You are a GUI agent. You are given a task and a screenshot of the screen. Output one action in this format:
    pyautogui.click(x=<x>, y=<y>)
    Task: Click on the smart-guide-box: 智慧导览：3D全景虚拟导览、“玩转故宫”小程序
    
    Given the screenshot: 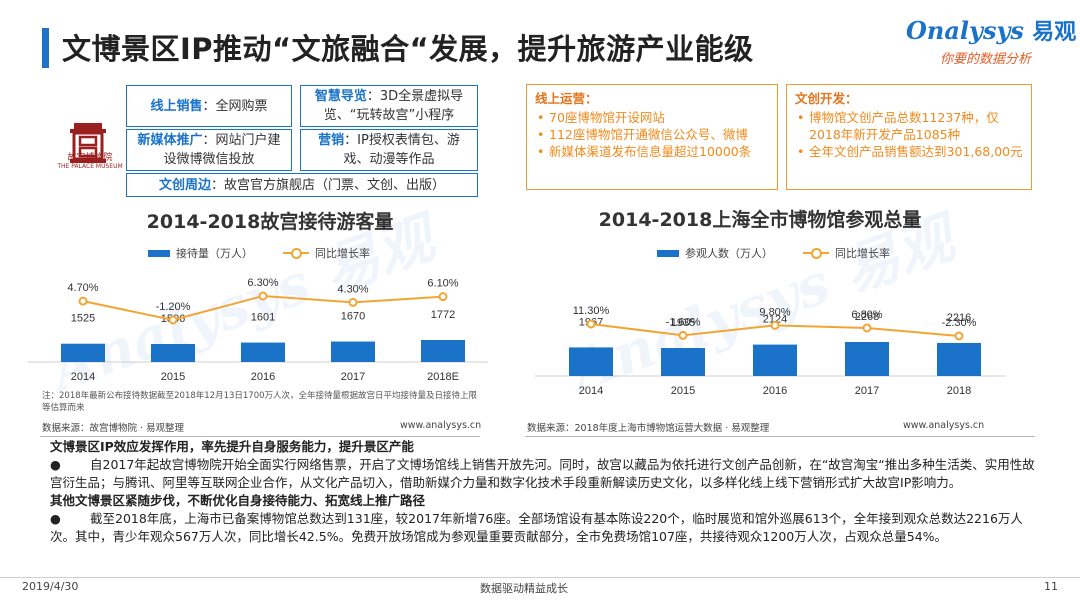 What is the action you would take?
    pyautogui.click(x=389, y=106)
    